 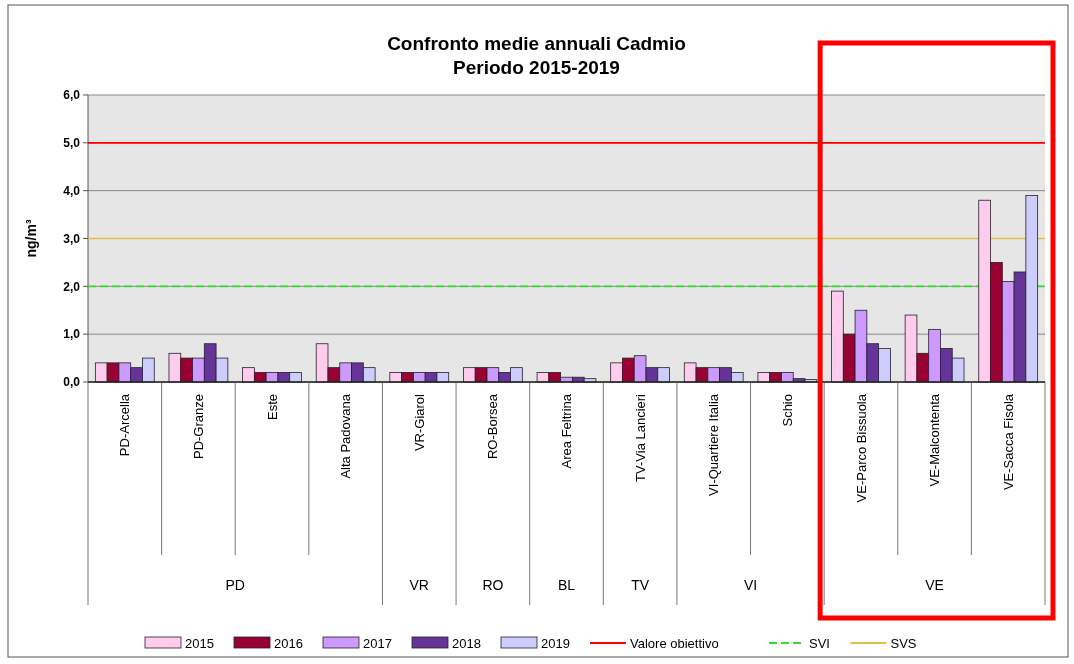 What do you see at coordinates (72, 238) in the screenshot?
I see `y-tick-label: 3,0` at bounding box center [72, 238].